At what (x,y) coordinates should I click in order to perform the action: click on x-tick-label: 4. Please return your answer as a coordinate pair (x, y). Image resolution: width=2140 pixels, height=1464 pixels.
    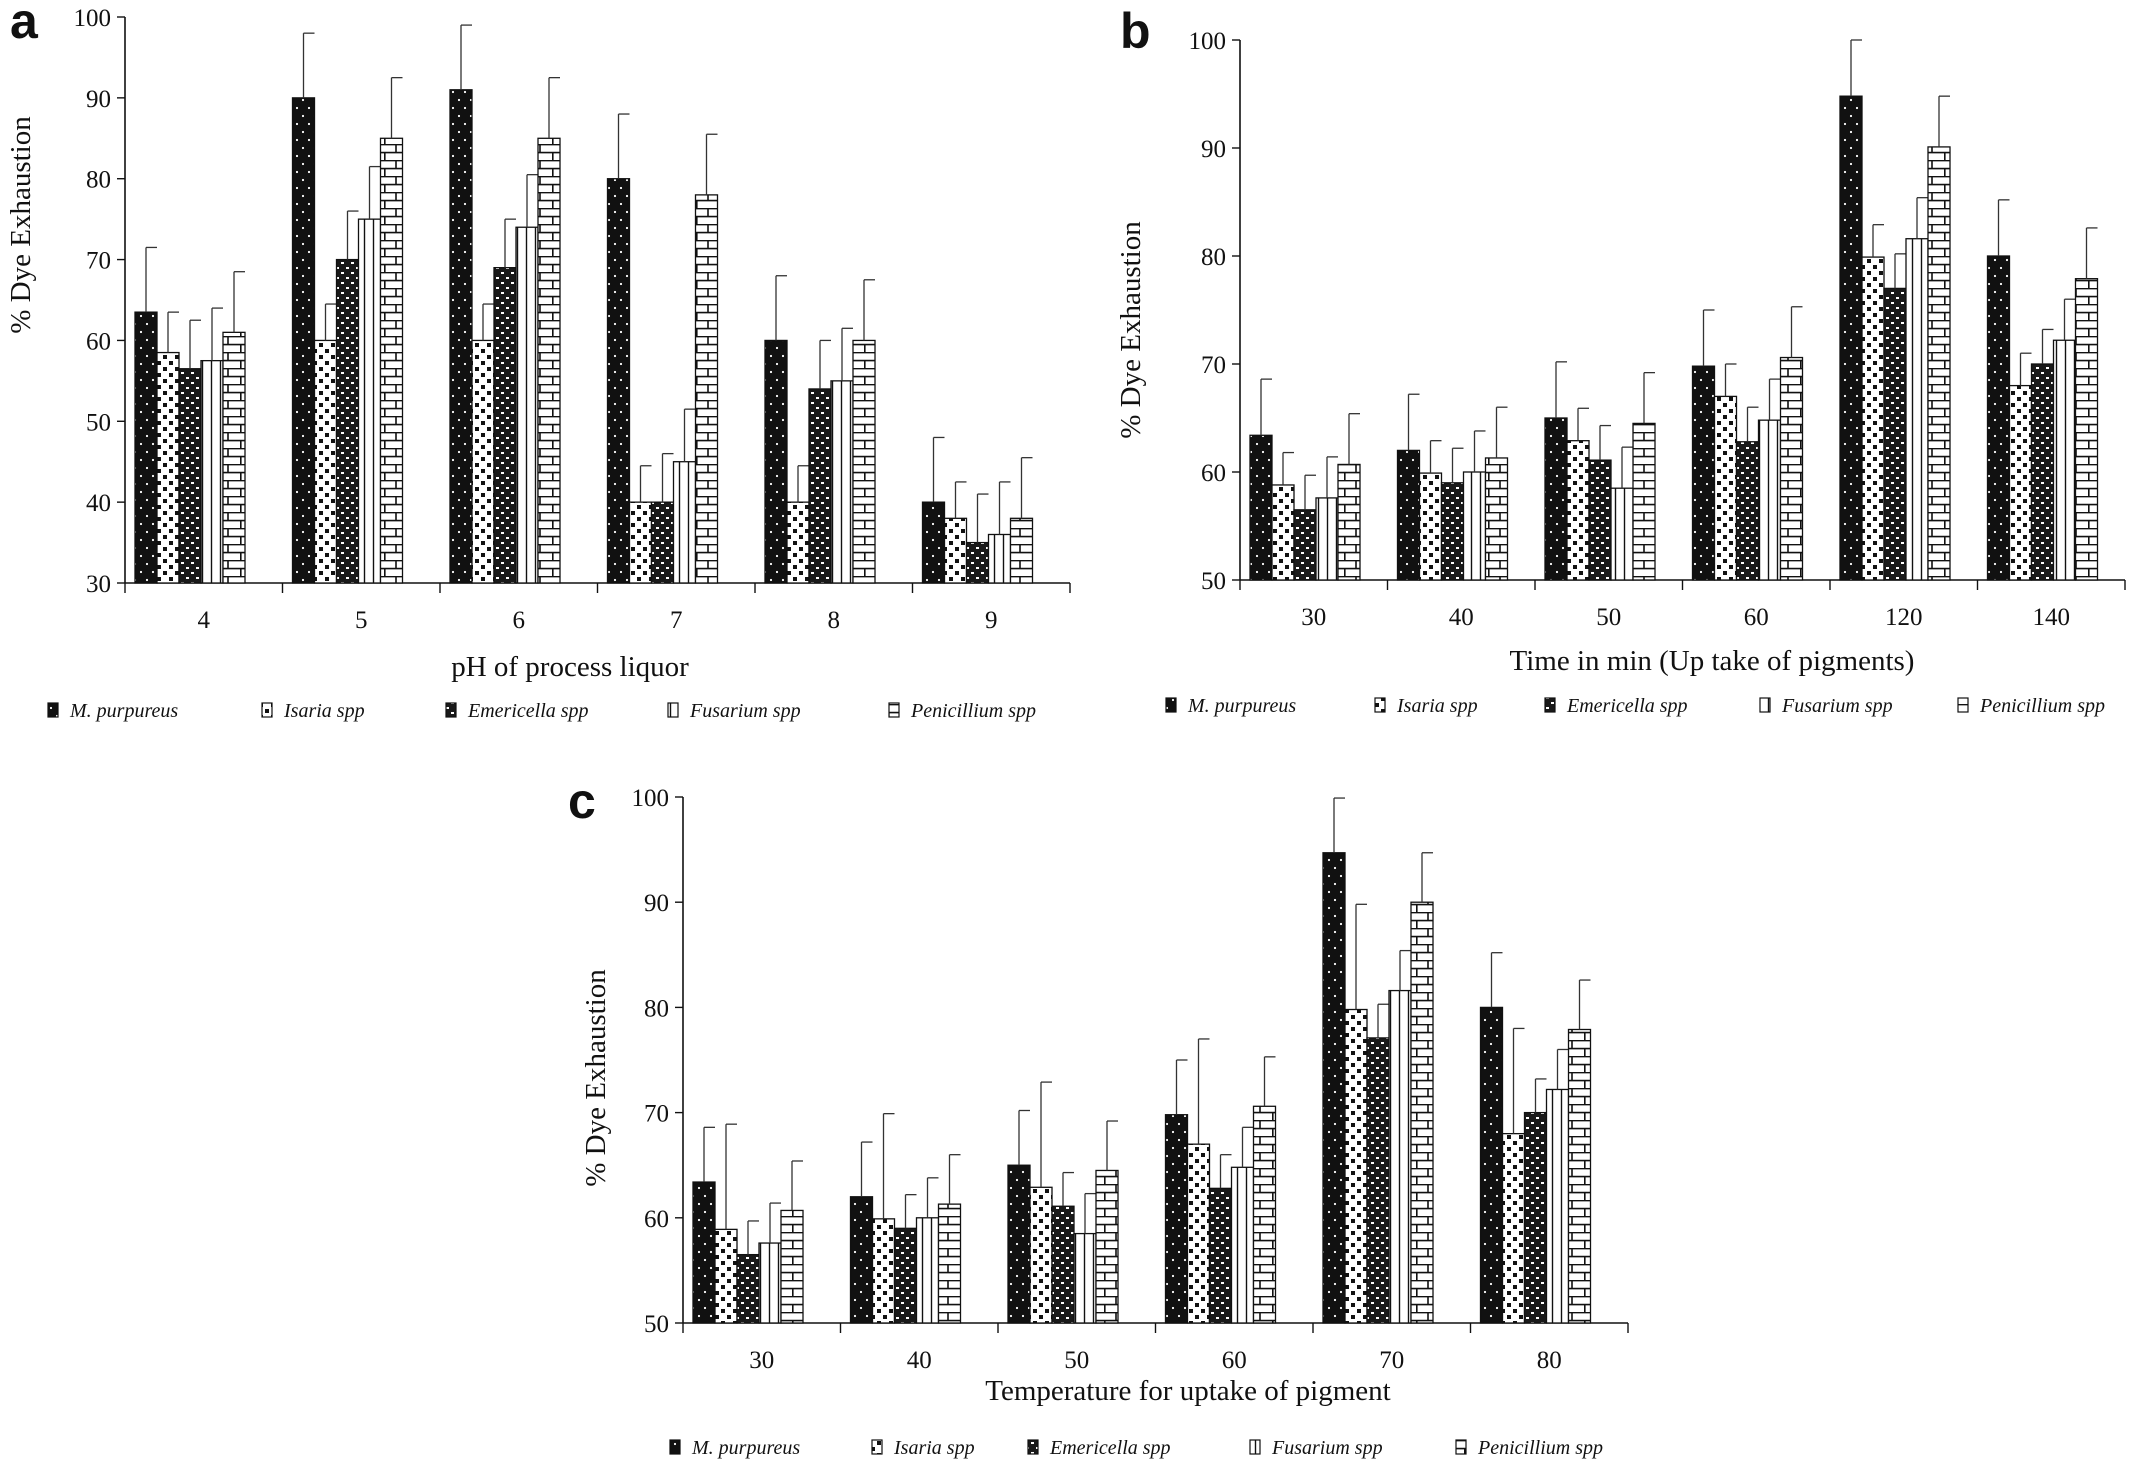
    Looking at the image, I should click on (204, 620).